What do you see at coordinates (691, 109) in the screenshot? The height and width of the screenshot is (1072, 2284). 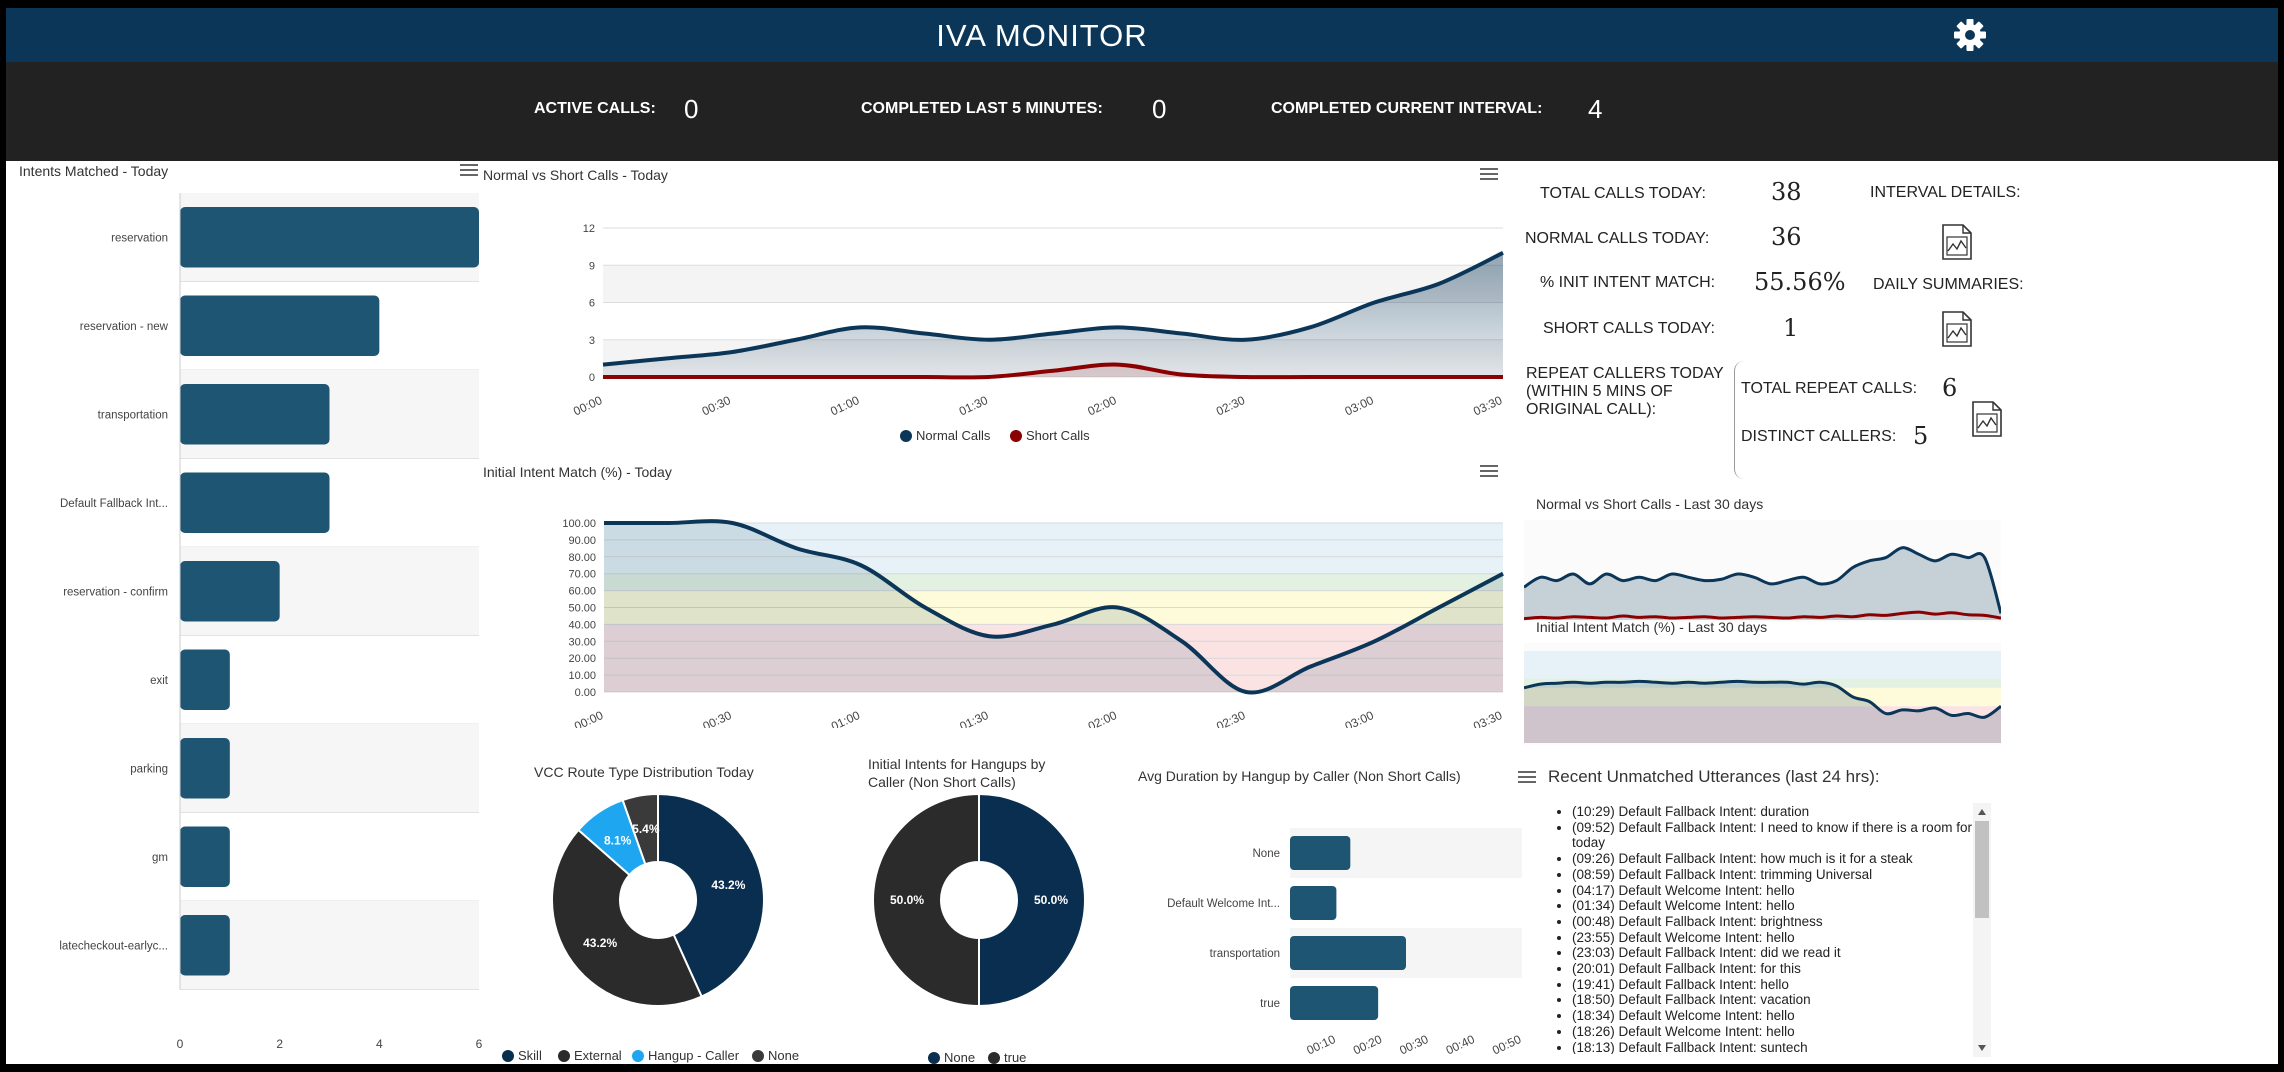 I see `active-calls-value: 0` at bounding box center [691, 109].